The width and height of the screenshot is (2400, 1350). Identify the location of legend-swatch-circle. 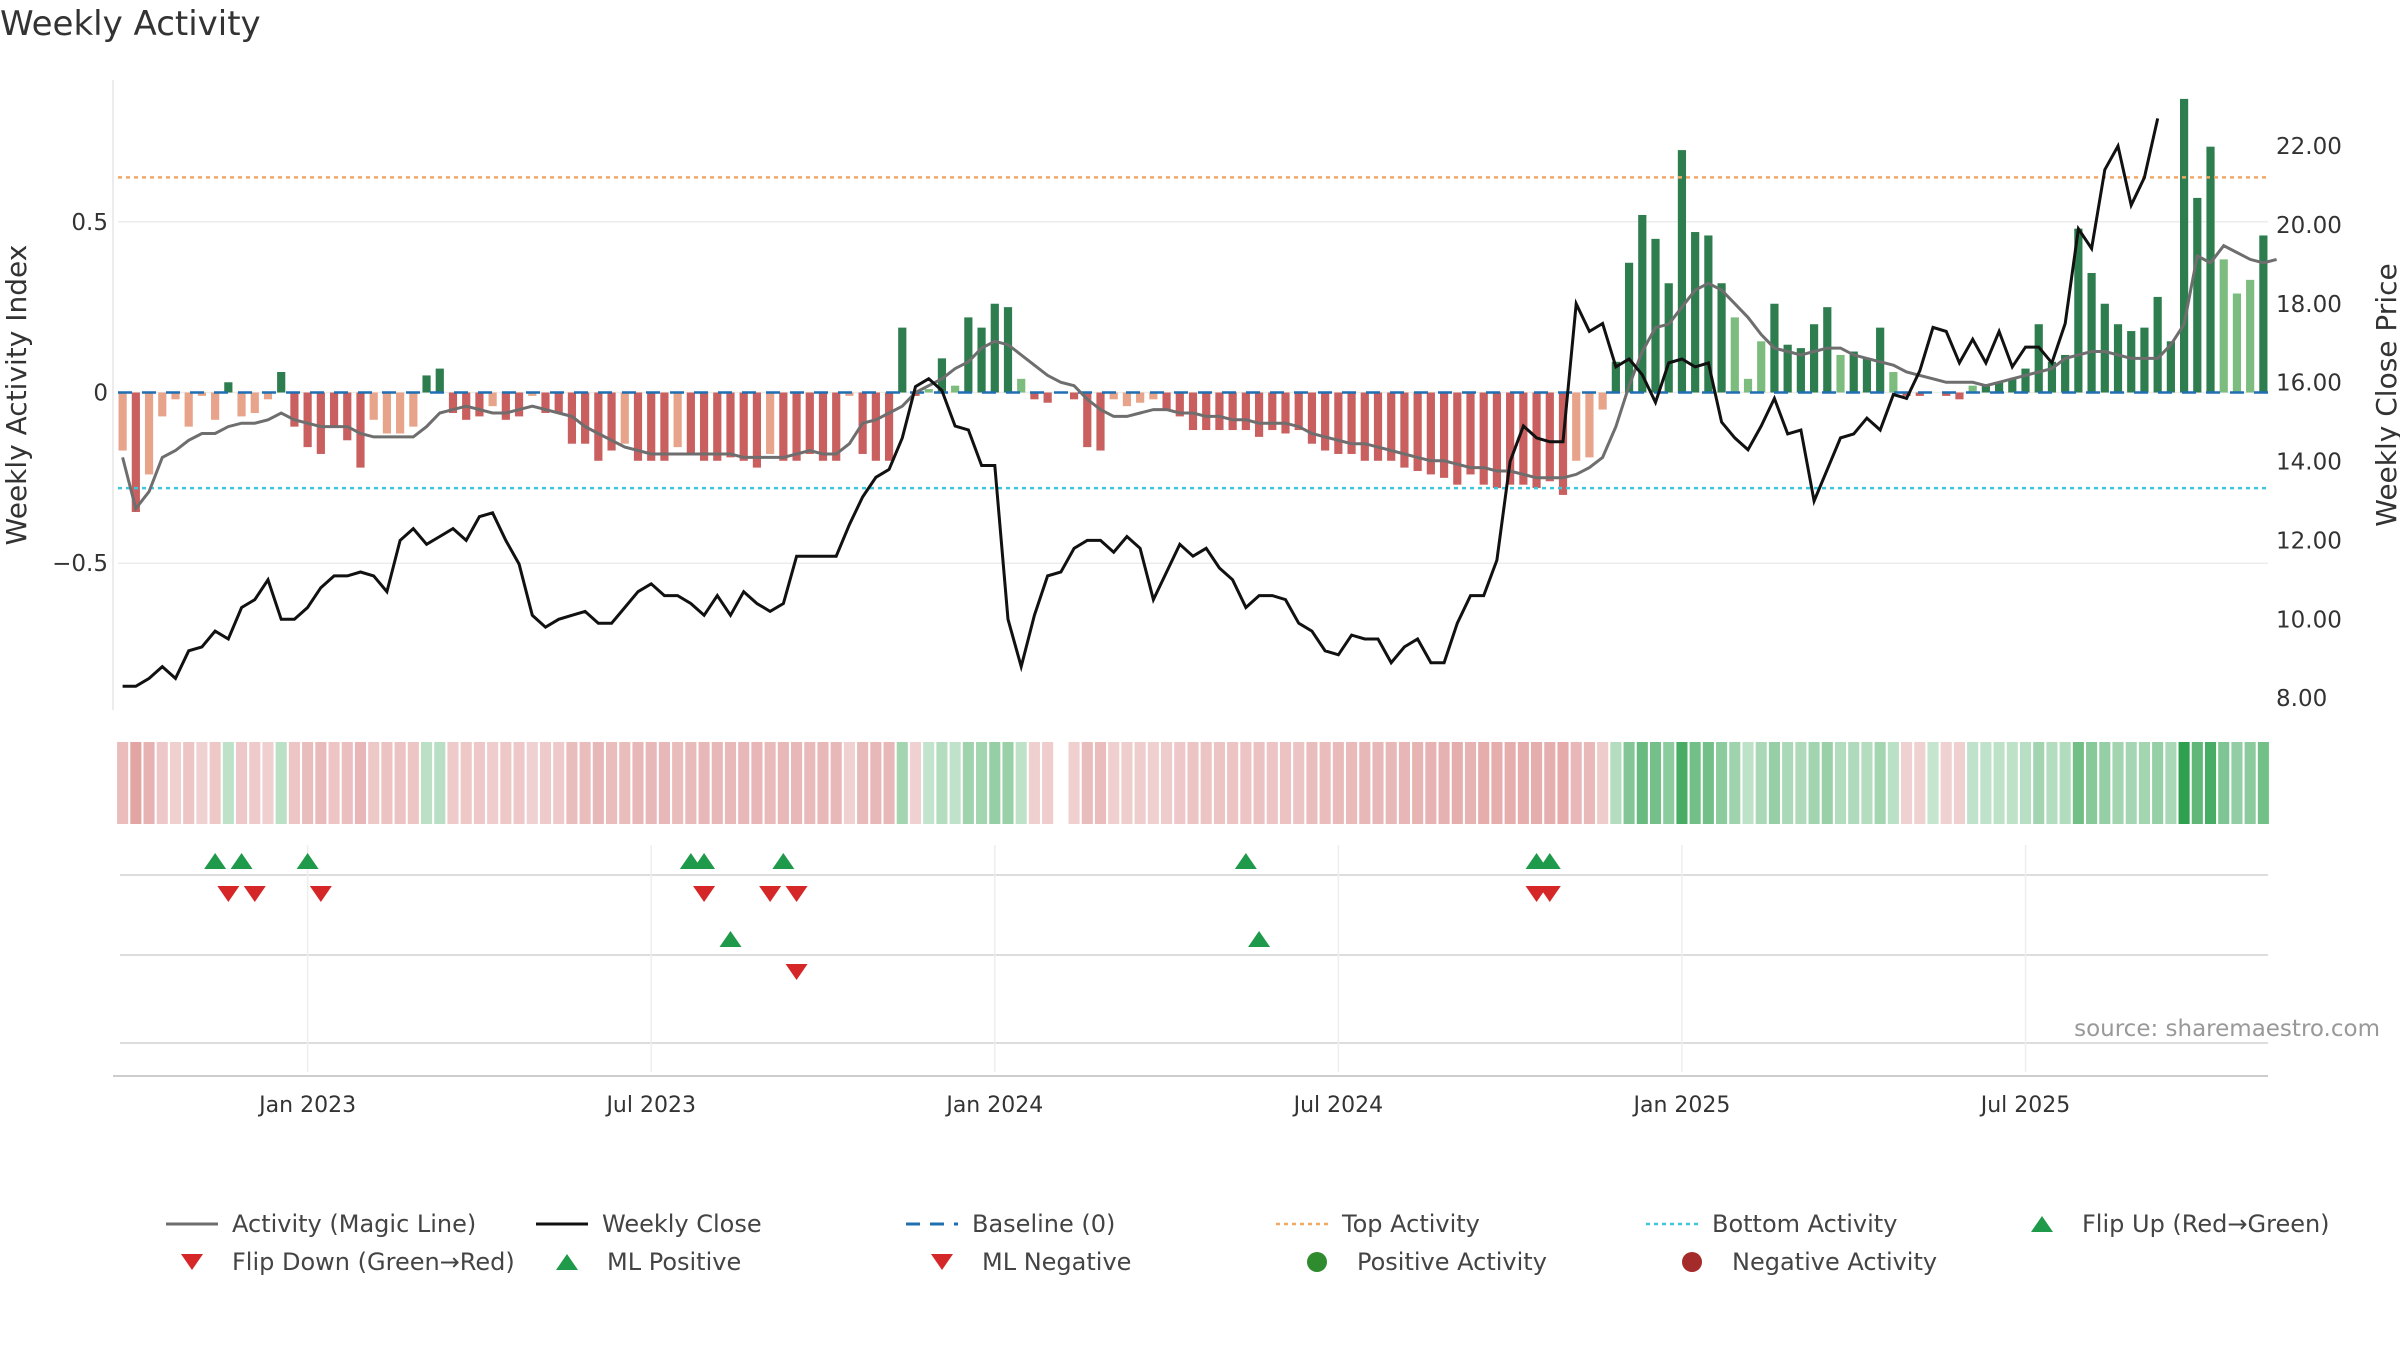
(1692, 1262).